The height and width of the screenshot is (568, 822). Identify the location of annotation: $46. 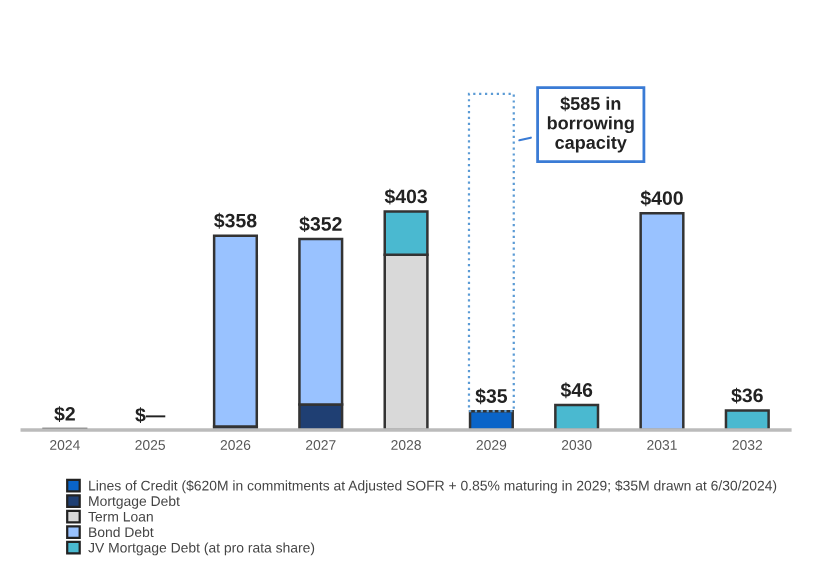
(576, 390).